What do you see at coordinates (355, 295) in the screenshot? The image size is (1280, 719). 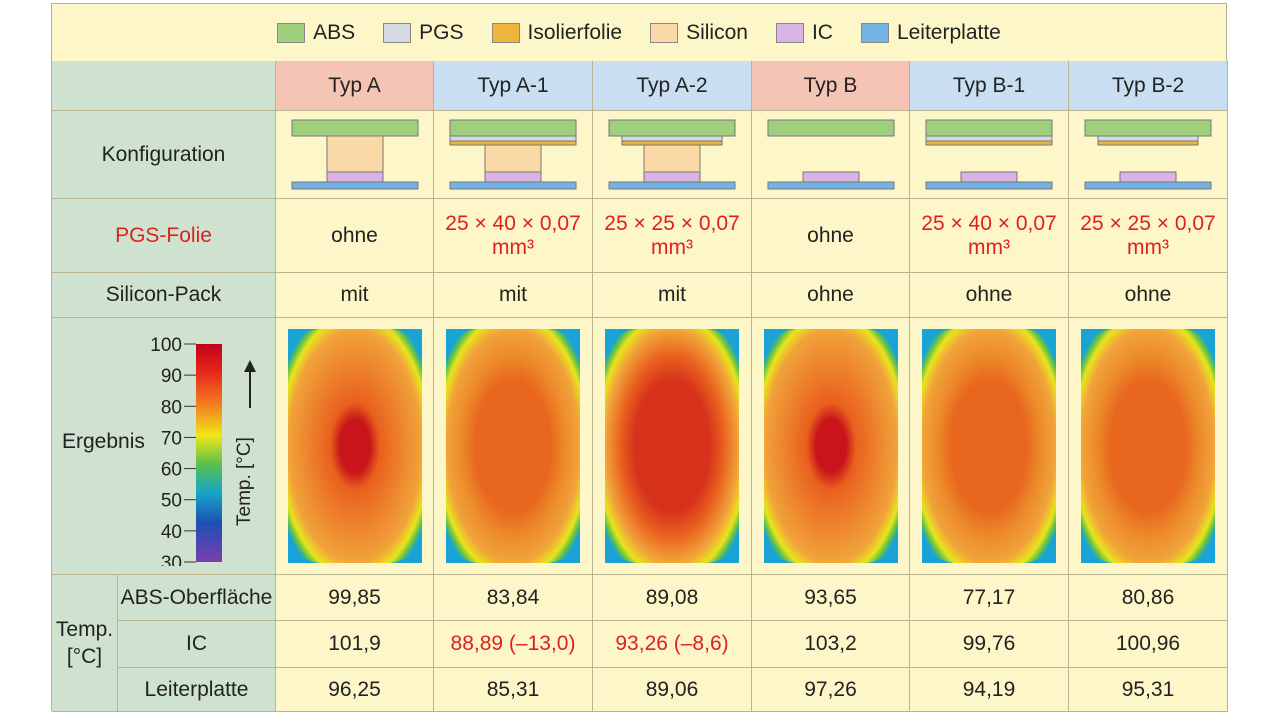 I see `silicon-pack-value: mit` at bounding box center [355, 295].